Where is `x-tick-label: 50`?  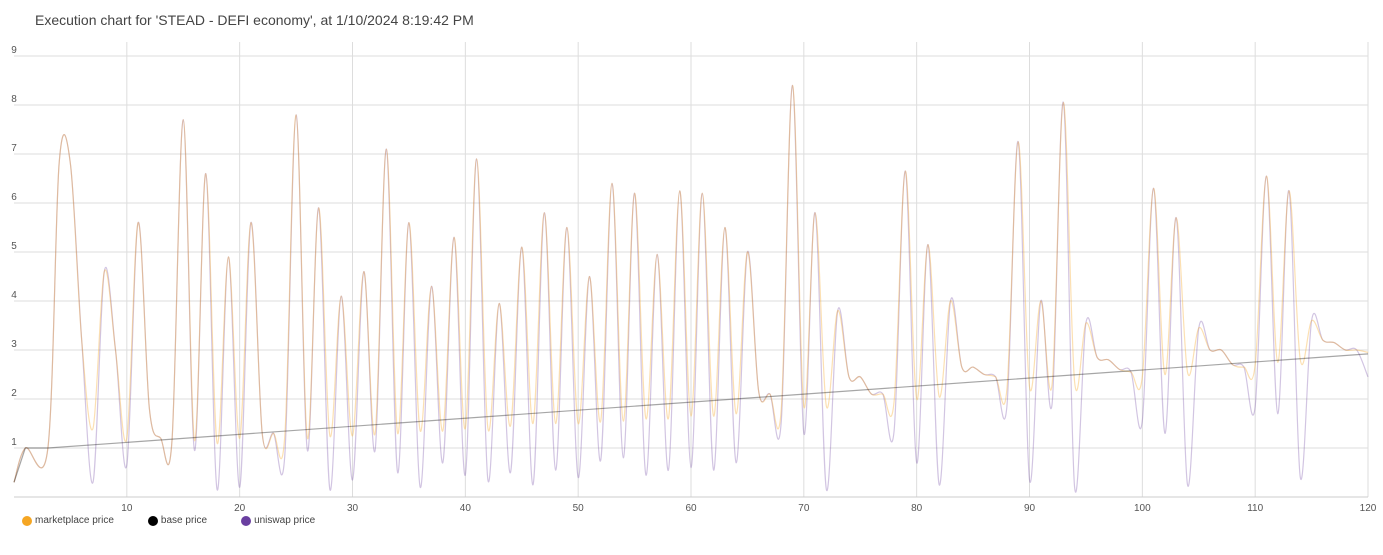
x-tick-label: 50 is located at coordinates (579, 508).